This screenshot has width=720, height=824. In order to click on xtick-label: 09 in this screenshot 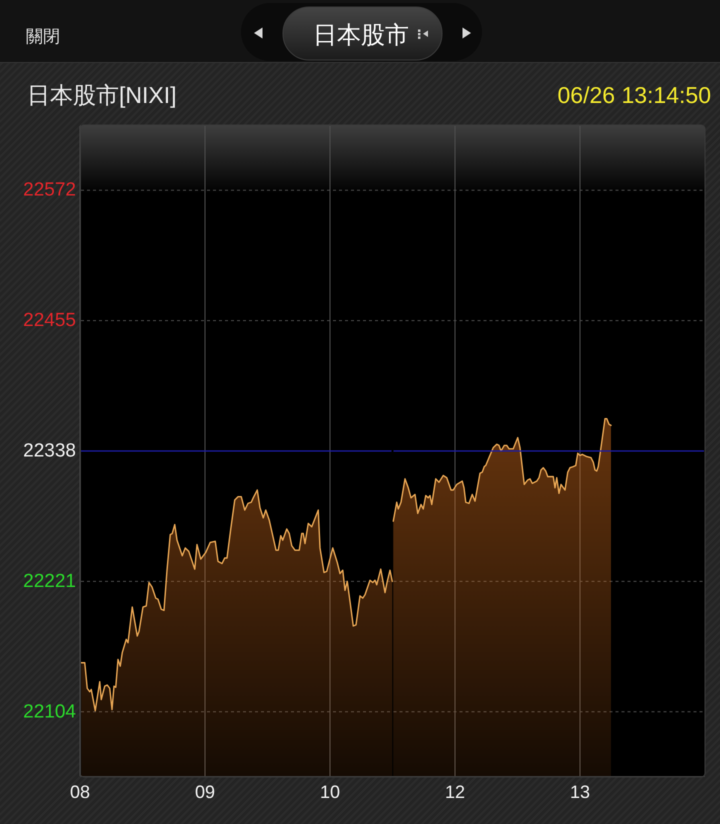, I will do `click(205, 792)`.